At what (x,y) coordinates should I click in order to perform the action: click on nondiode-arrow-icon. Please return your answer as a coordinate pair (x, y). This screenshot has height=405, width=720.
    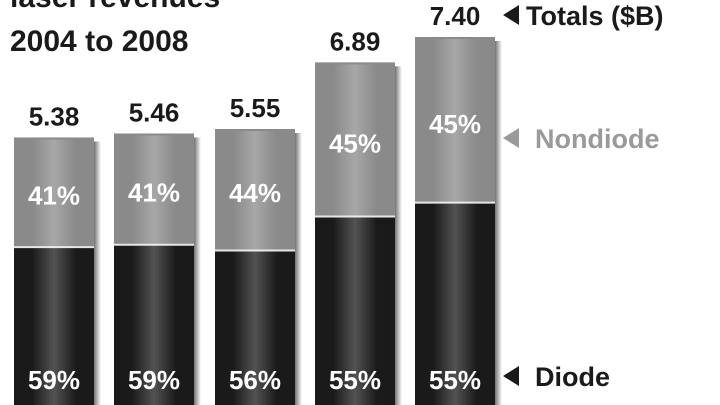
    Looking at the image, I should click on (511, 138).